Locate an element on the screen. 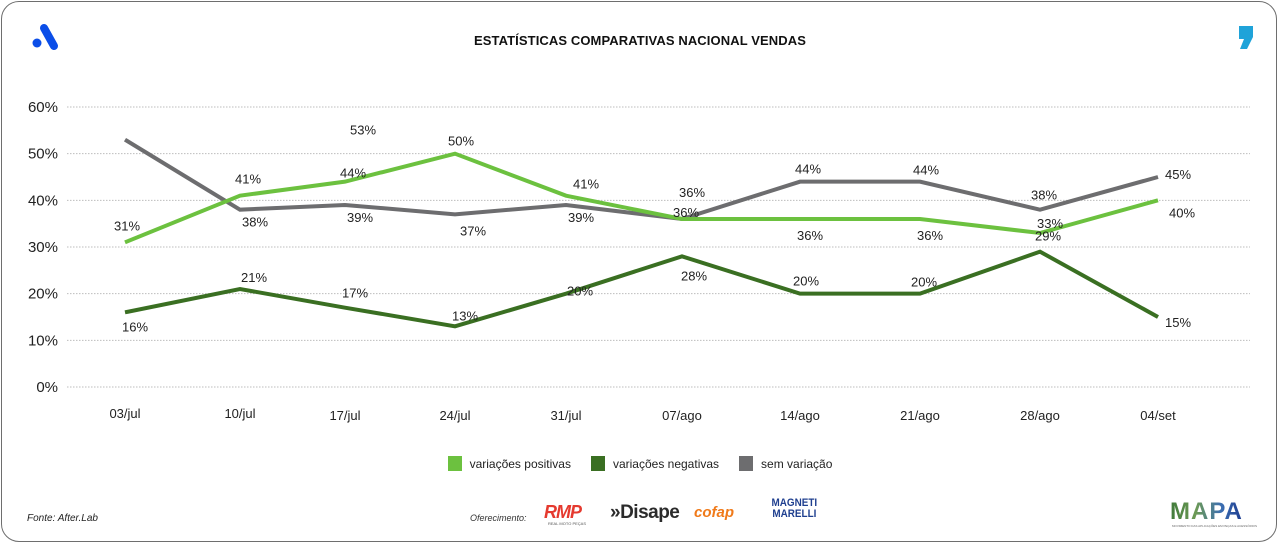 The height and width of the screenshot is (545, 1280). data-label-positive: 40% is located at coordinates (1182, 212).